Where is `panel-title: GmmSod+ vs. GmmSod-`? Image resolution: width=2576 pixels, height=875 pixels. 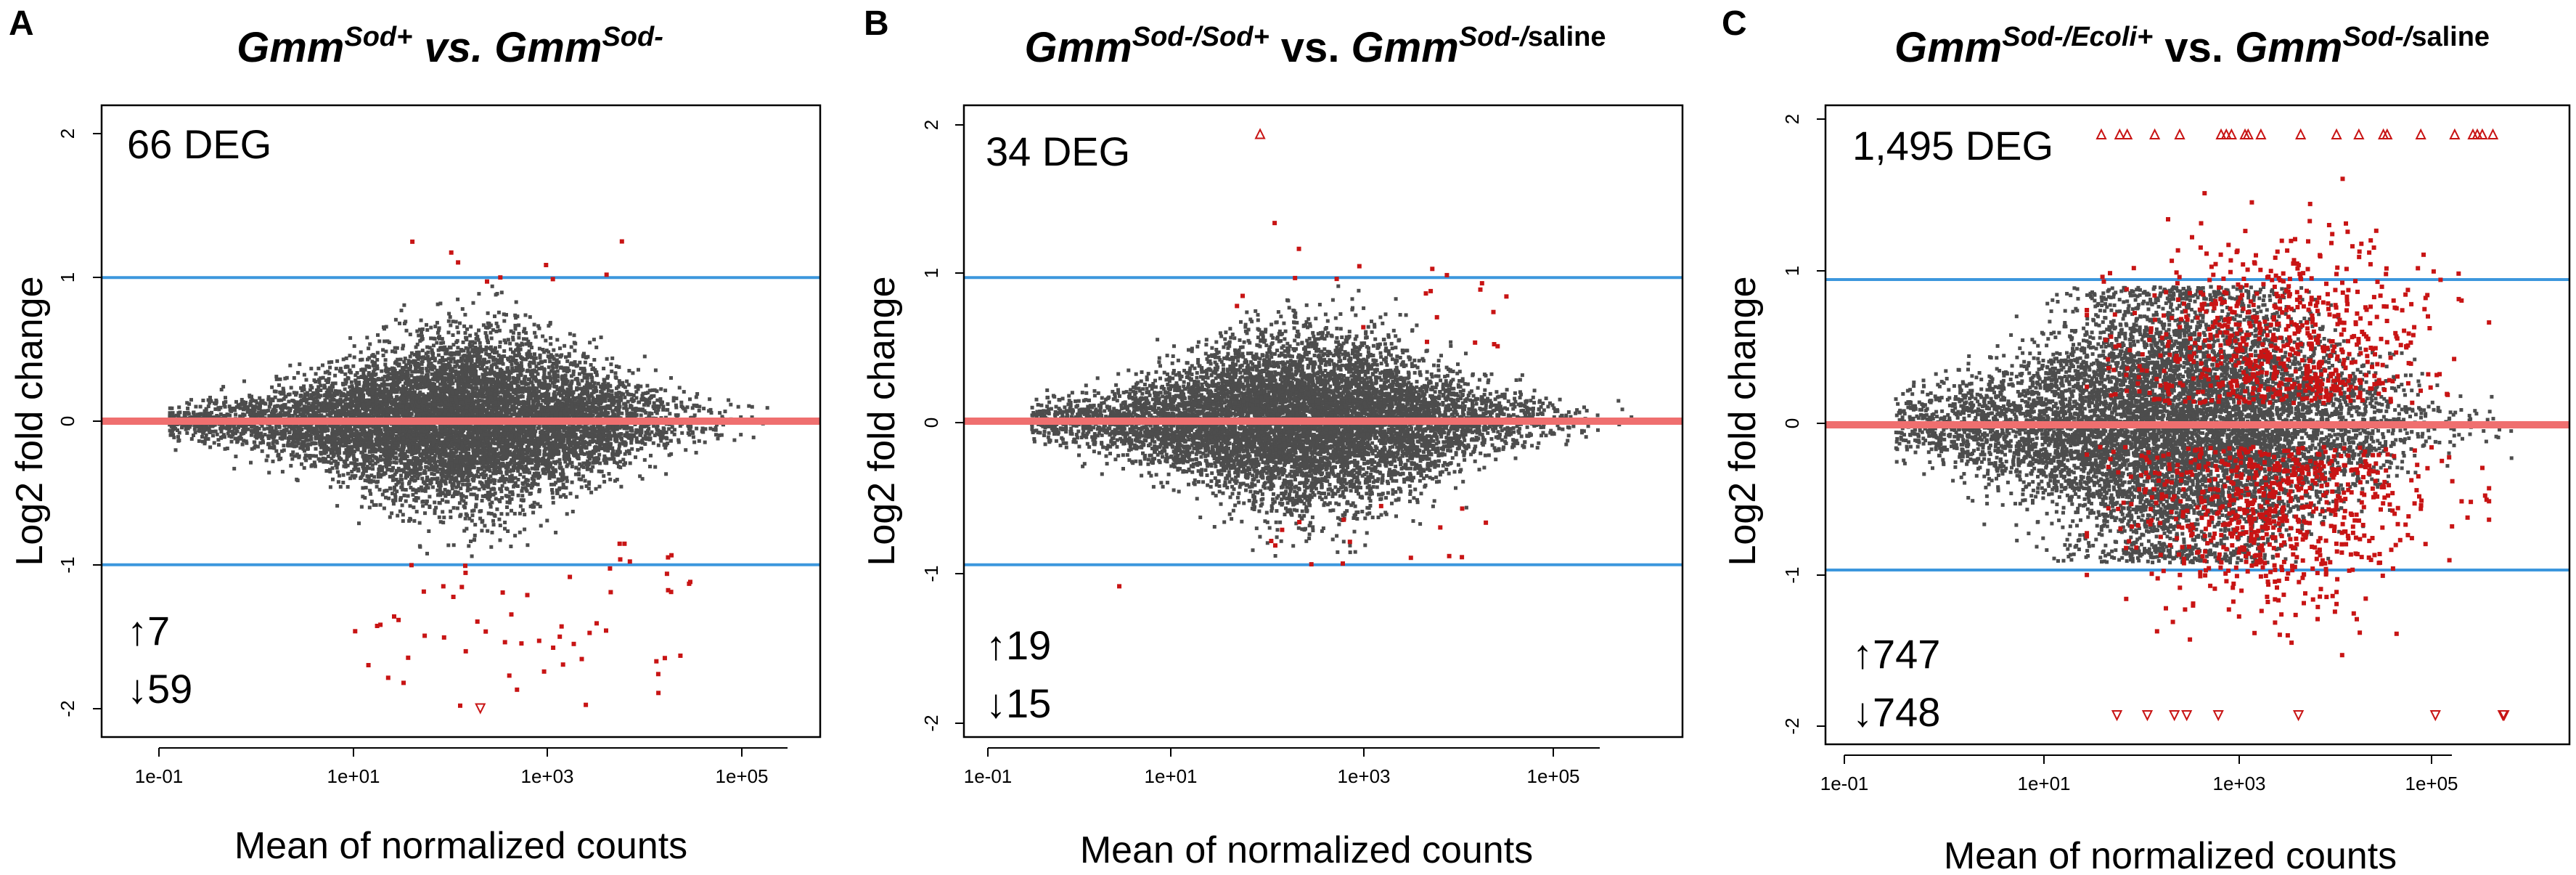 panel-title: GmmSod+ vs. GmmSod- is located at coordinates (450, 47).